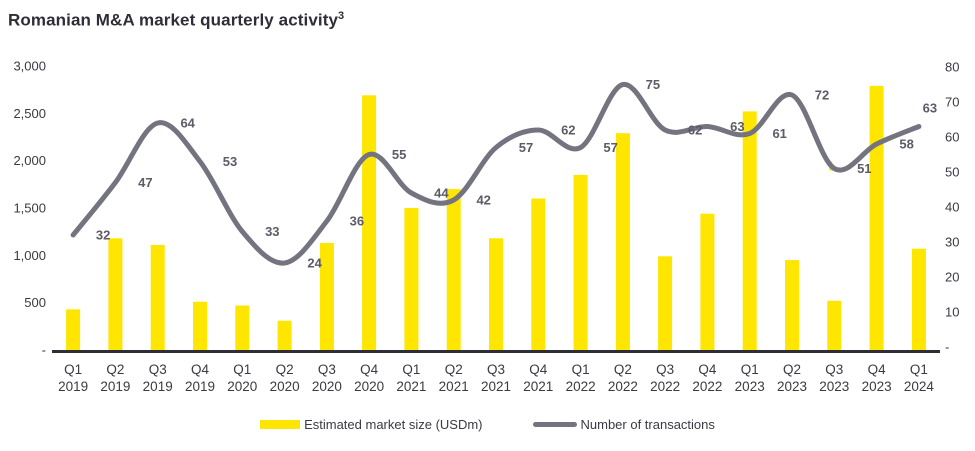  What do you see at coordinates (653, 84) in the screenshot?
I see `line-label-q2-2022: 75` at bounding box center [653, 84].